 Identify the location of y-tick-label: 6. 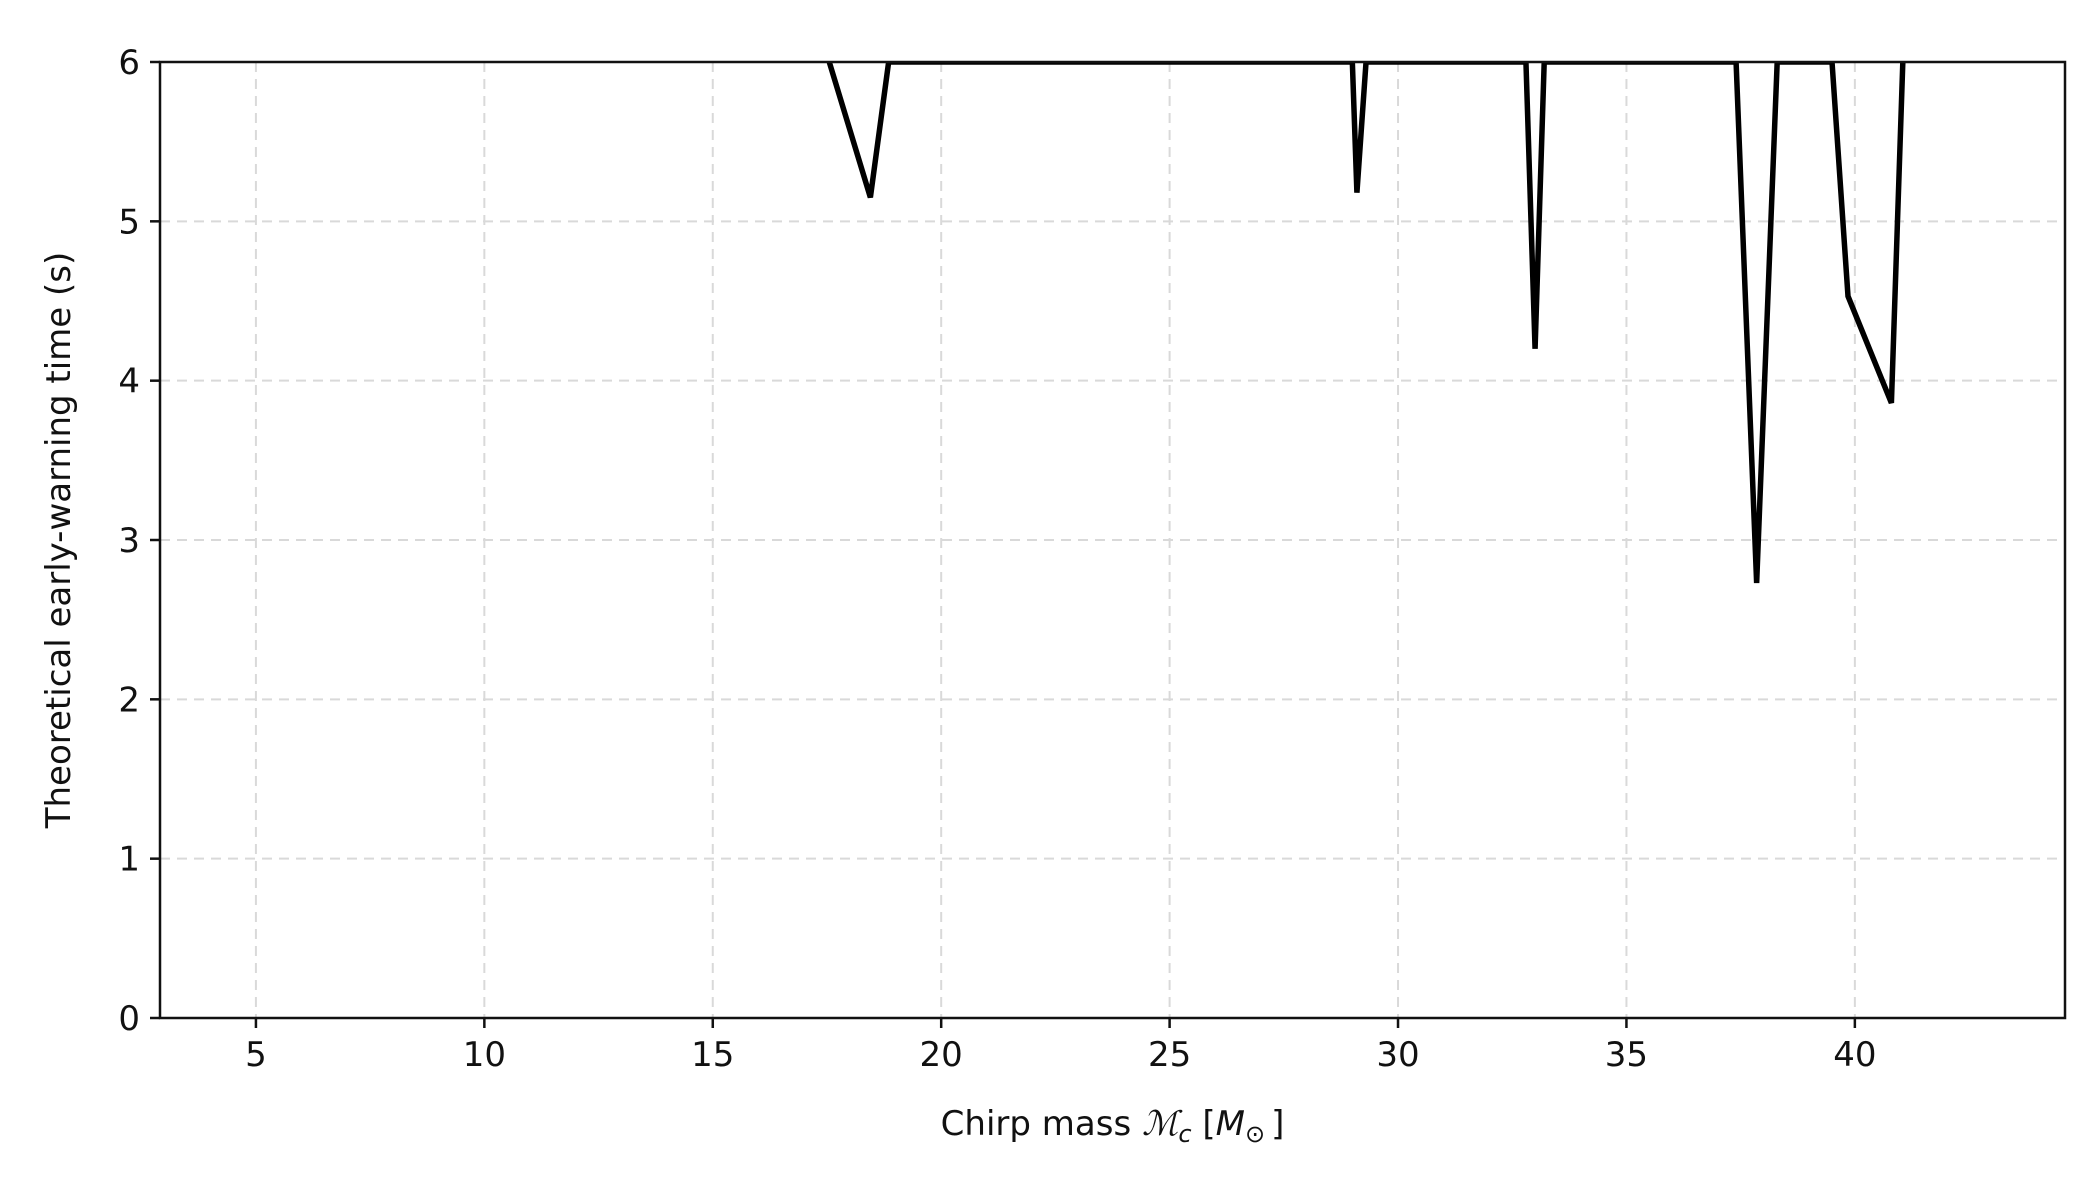
(129, 63).